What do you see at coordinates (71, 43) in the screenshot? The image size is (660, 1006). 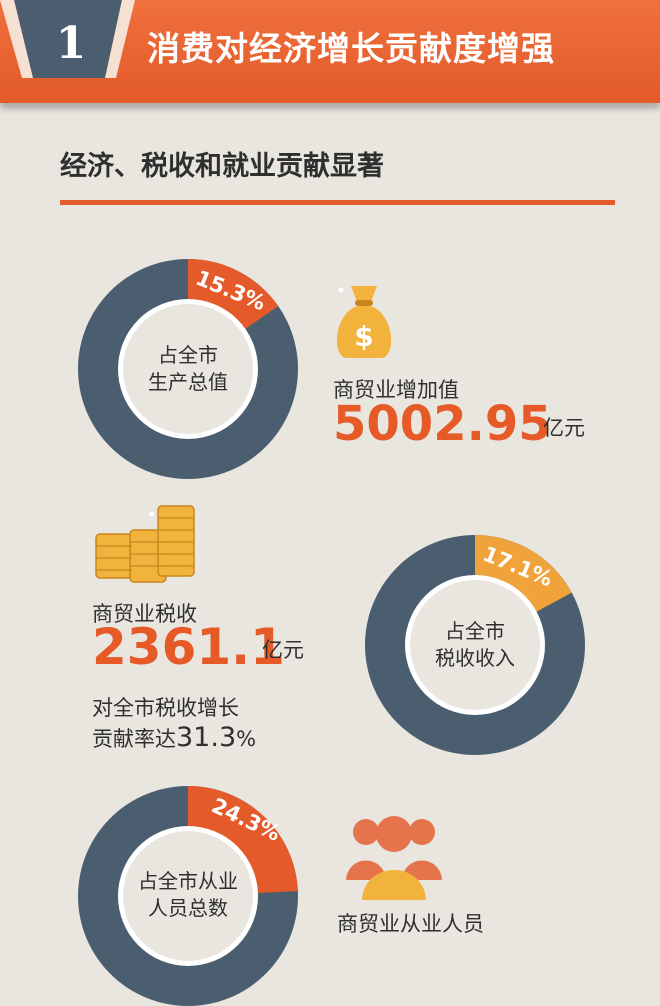 I see `badge-number: 1` at bounding box center [71, 43].